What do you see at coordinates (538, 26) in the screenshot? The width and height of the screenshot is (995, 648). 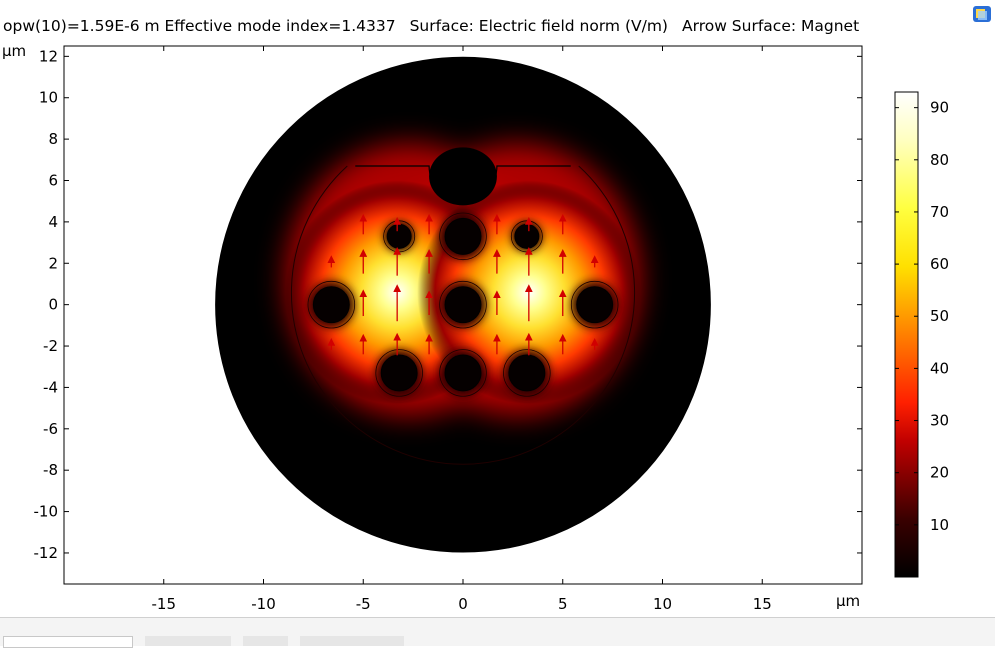 I see `title-part-2: Surface: Electric field norm (V/m)` at bounding box center [538, 26].